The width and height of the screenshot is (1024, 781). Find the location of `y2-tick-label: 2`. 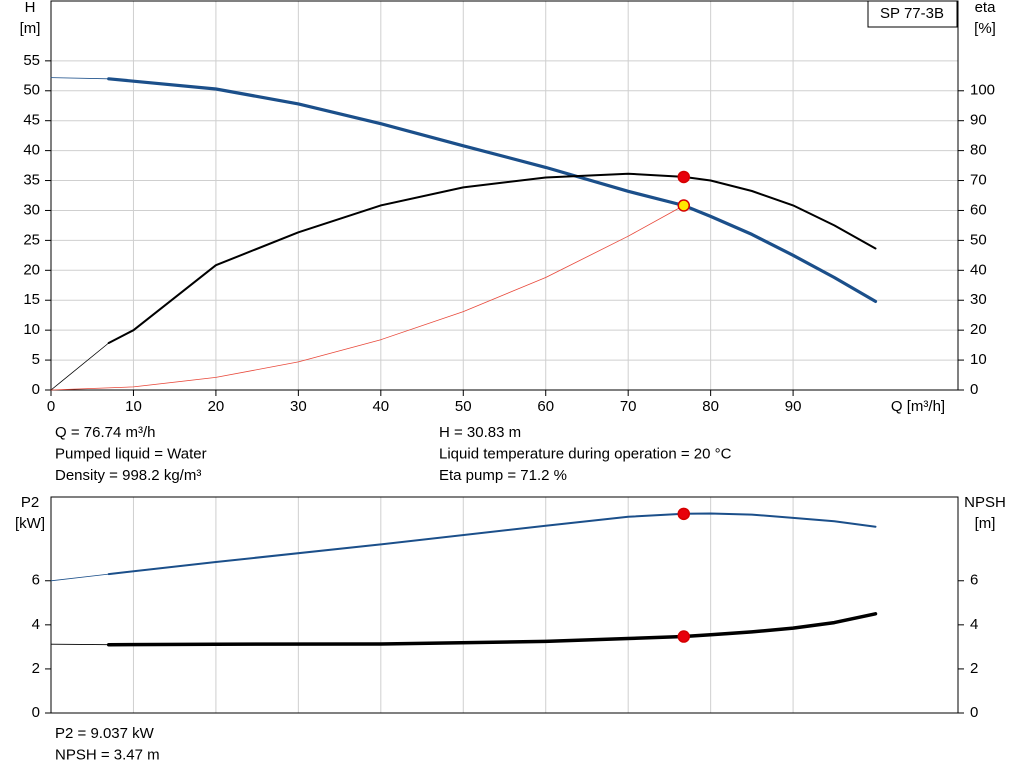

y2-tick-label: 2 is located at coordinates (974, 668).